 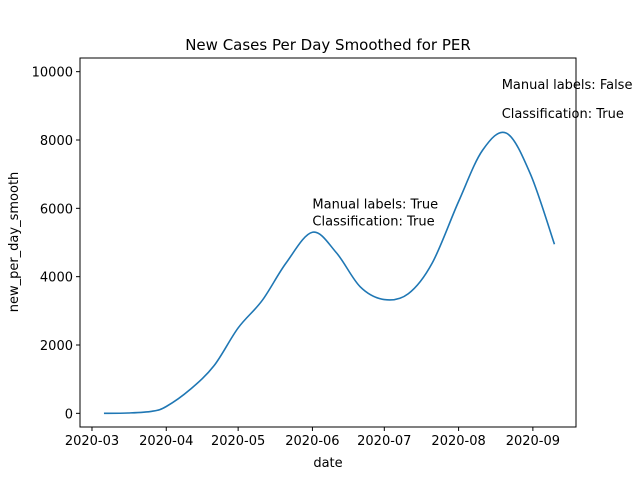 What do you see at coordinates (384, 441) in the screenshot?
I see `x-tick-label: 2020-07` at bounding box center [384, 441].